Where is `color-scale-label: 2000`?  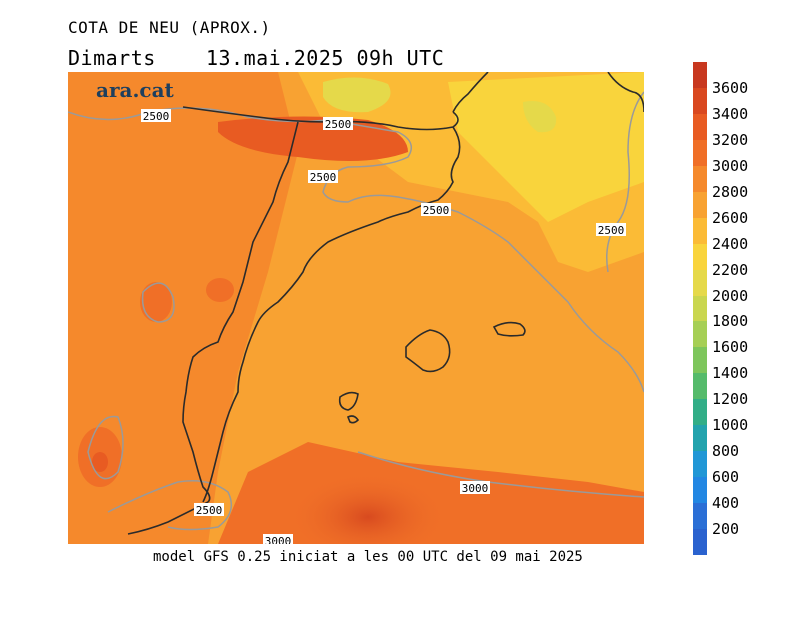
color-scale-label: 2000 is located at coordinates (730, 295).